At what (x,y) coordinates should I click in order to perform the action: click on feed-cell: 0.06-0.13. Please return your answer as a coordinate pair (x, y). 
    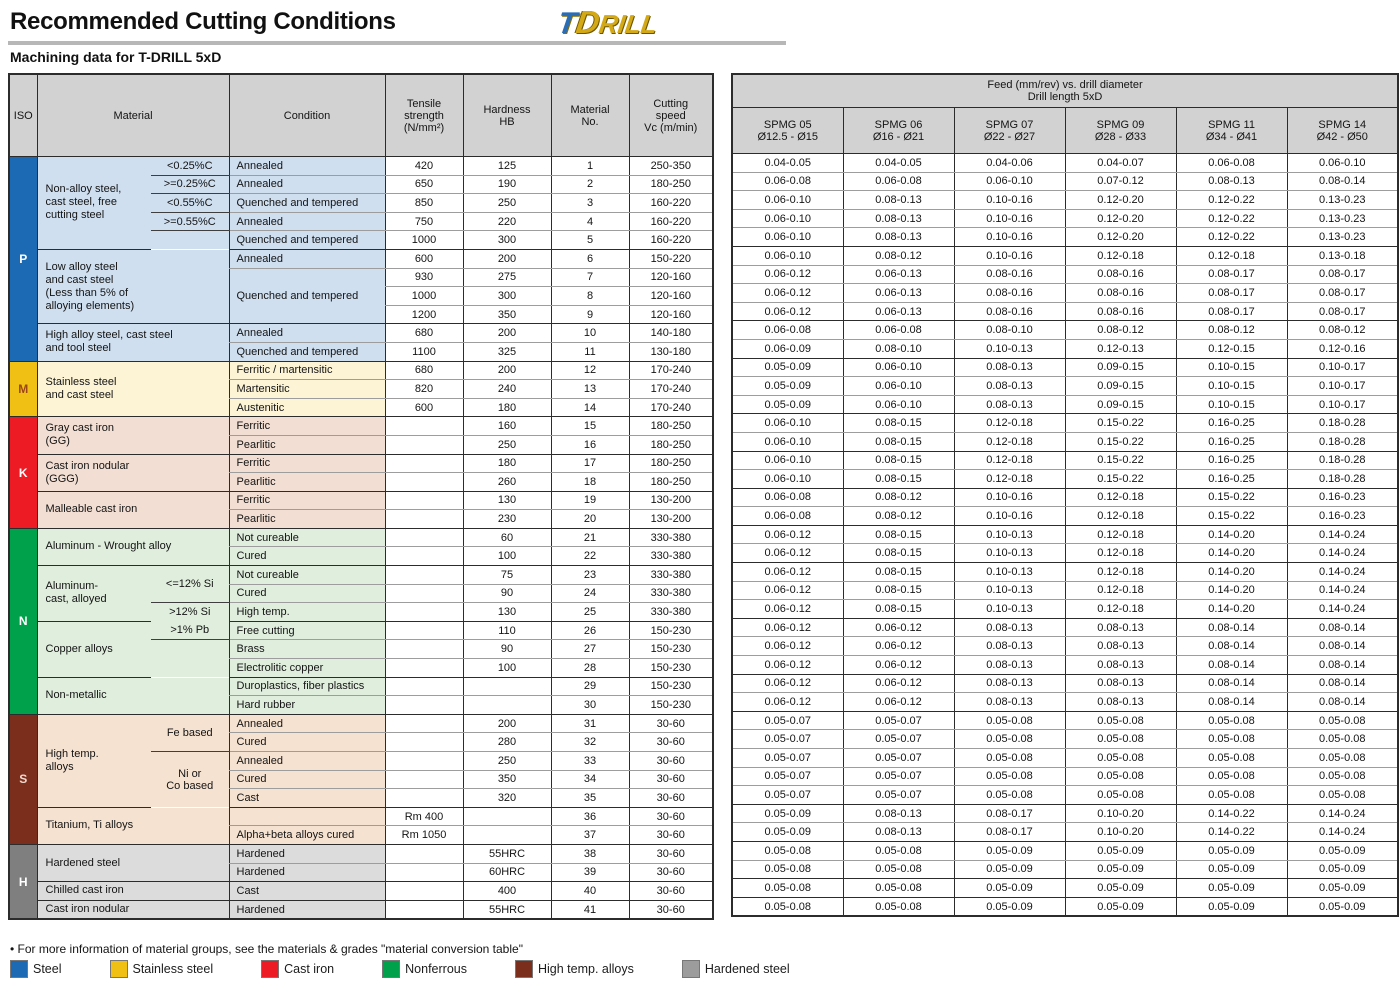
    Looking at the image, I should click on (898, 312).